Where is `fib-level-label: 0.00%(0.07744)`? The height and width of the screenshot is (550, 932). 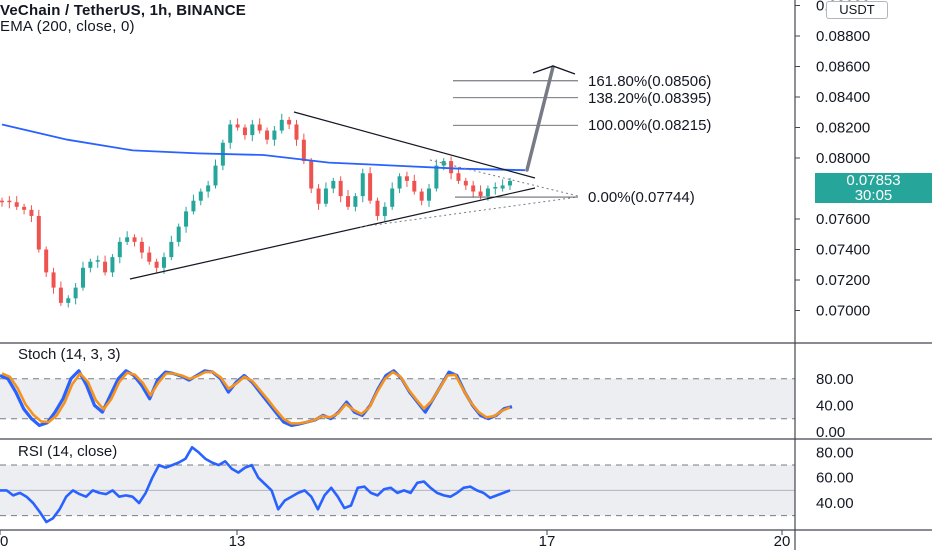 fib-level-label: 0.00%(0.07744) is located at coordinates (641, 197).